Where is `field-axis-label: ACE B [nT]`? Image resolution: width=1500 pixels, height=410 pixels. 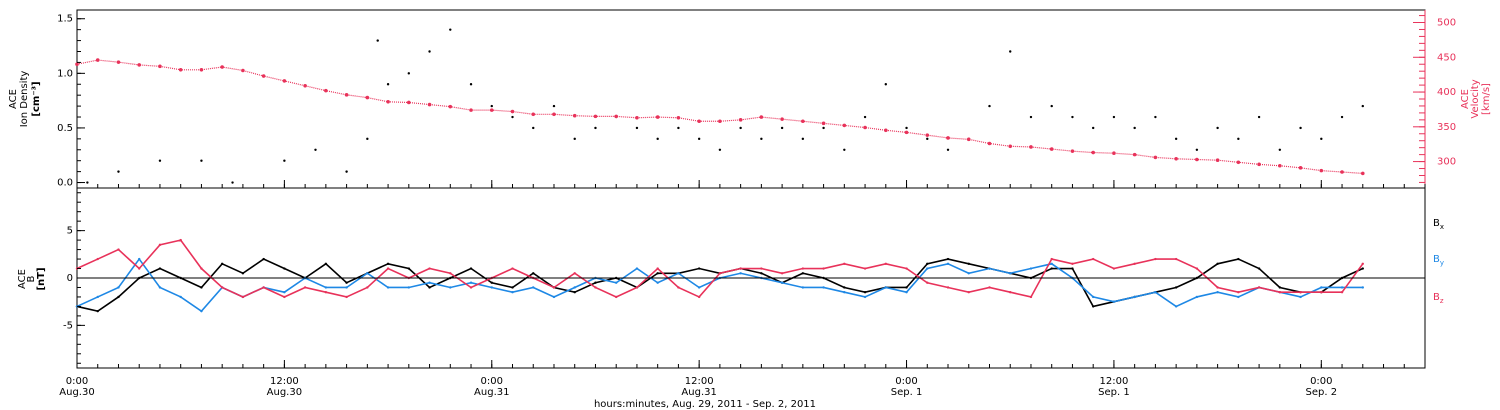 field-axis-label: ACE B [nT] is located at coordinates (32, 278).